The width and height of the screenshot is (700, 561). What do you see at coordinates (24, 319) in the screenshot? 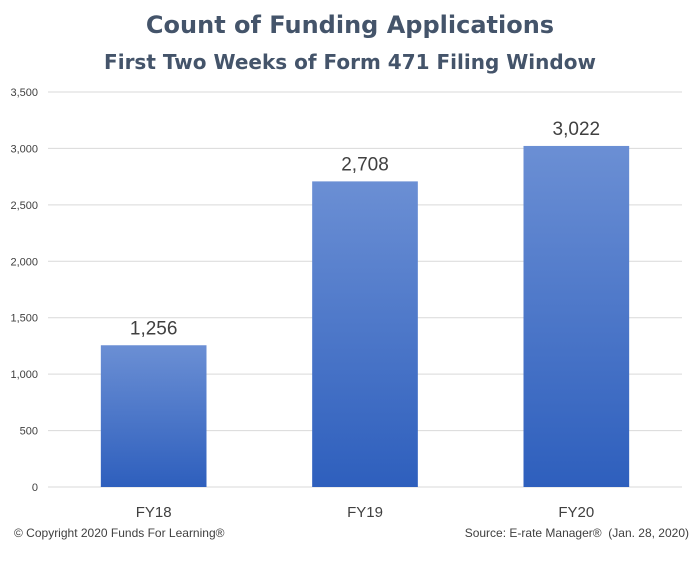
I see `y-tick-label: 1,500` at bounding box center [24, 319].